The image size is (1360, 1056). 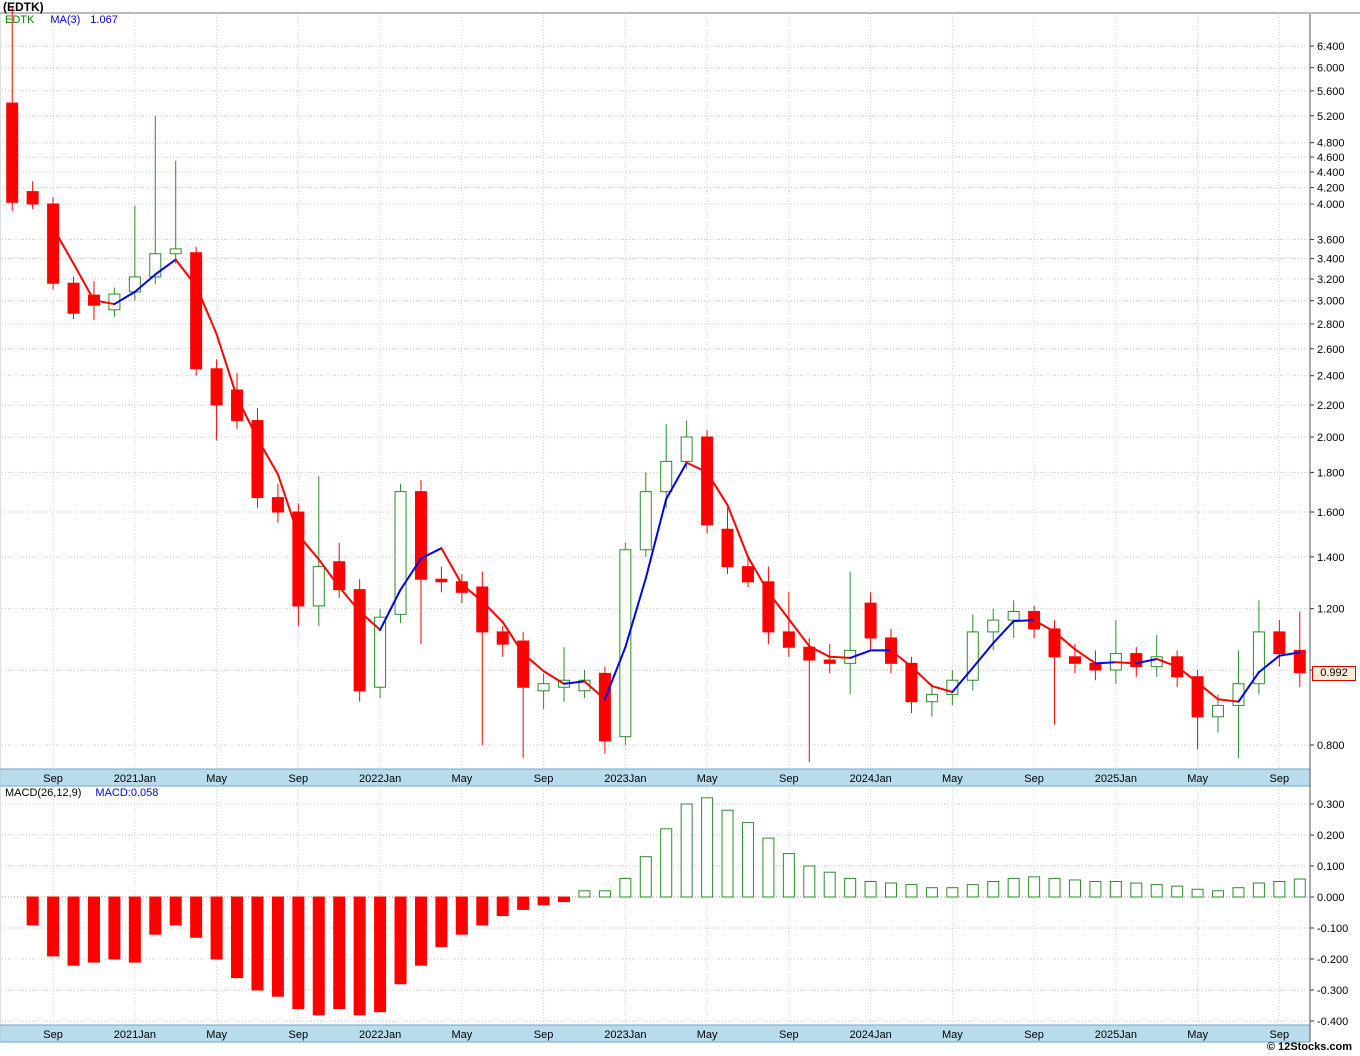 I want to click on price-axis-label: 1.800, so click(x=1331, y=473).